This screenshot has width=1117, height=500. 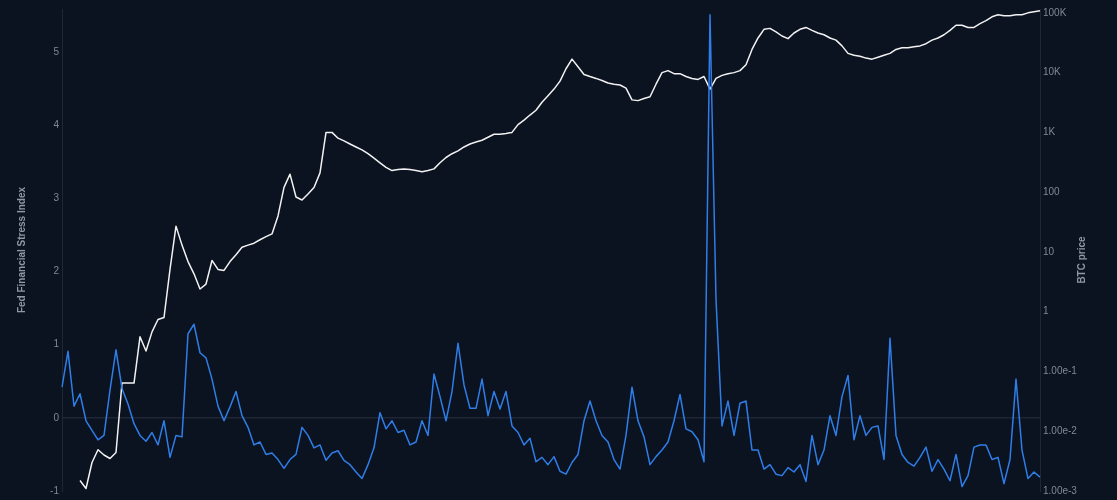 I want to click on y2-tick-label: 10K, so click(x=1052, y=72).